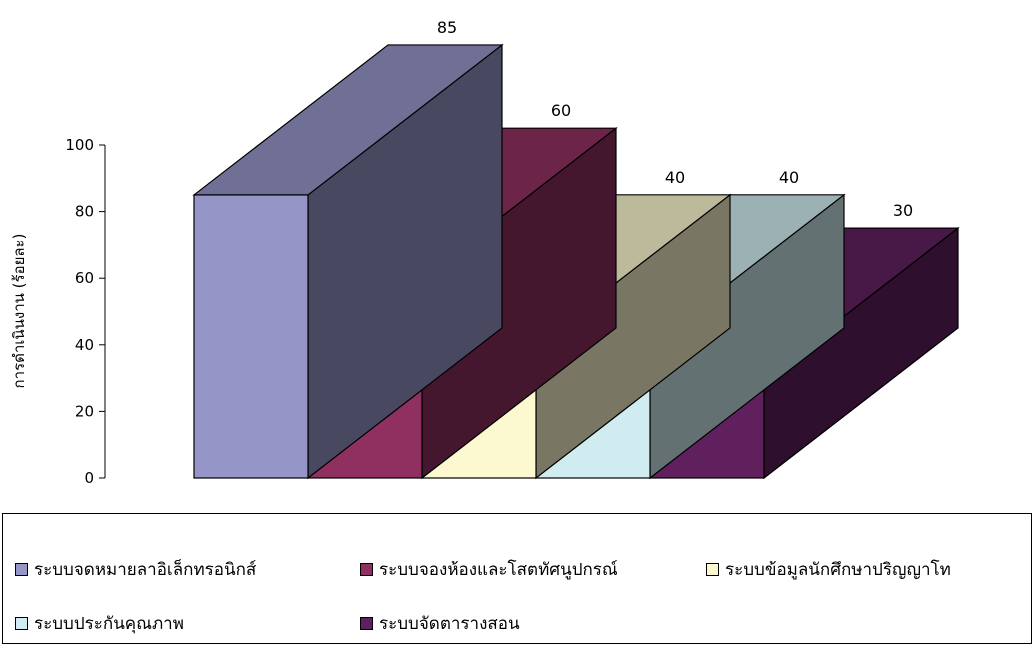 The width and height of the screenshot is (1034, 648). I want to click on y-tick-label: 80, so click(84, 212).